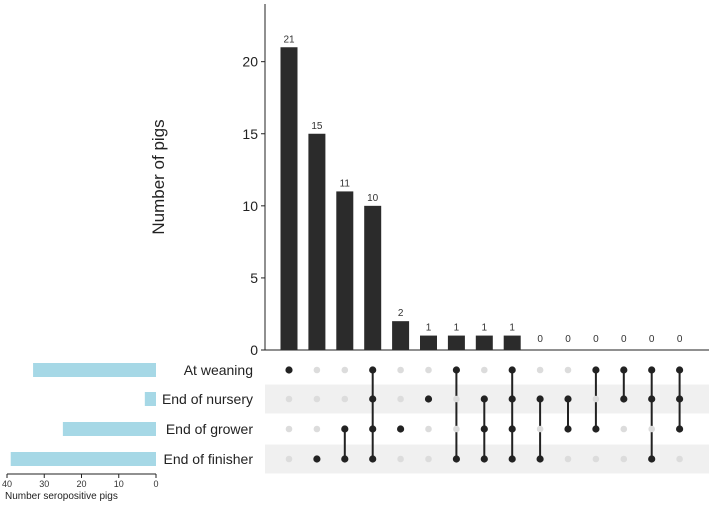 This screenshot has width=709, height=505. What do you see at coordinates (81, 484) in the screenshot?
I see `set-size-tick-label: 20` at bounding box center [81, 484].